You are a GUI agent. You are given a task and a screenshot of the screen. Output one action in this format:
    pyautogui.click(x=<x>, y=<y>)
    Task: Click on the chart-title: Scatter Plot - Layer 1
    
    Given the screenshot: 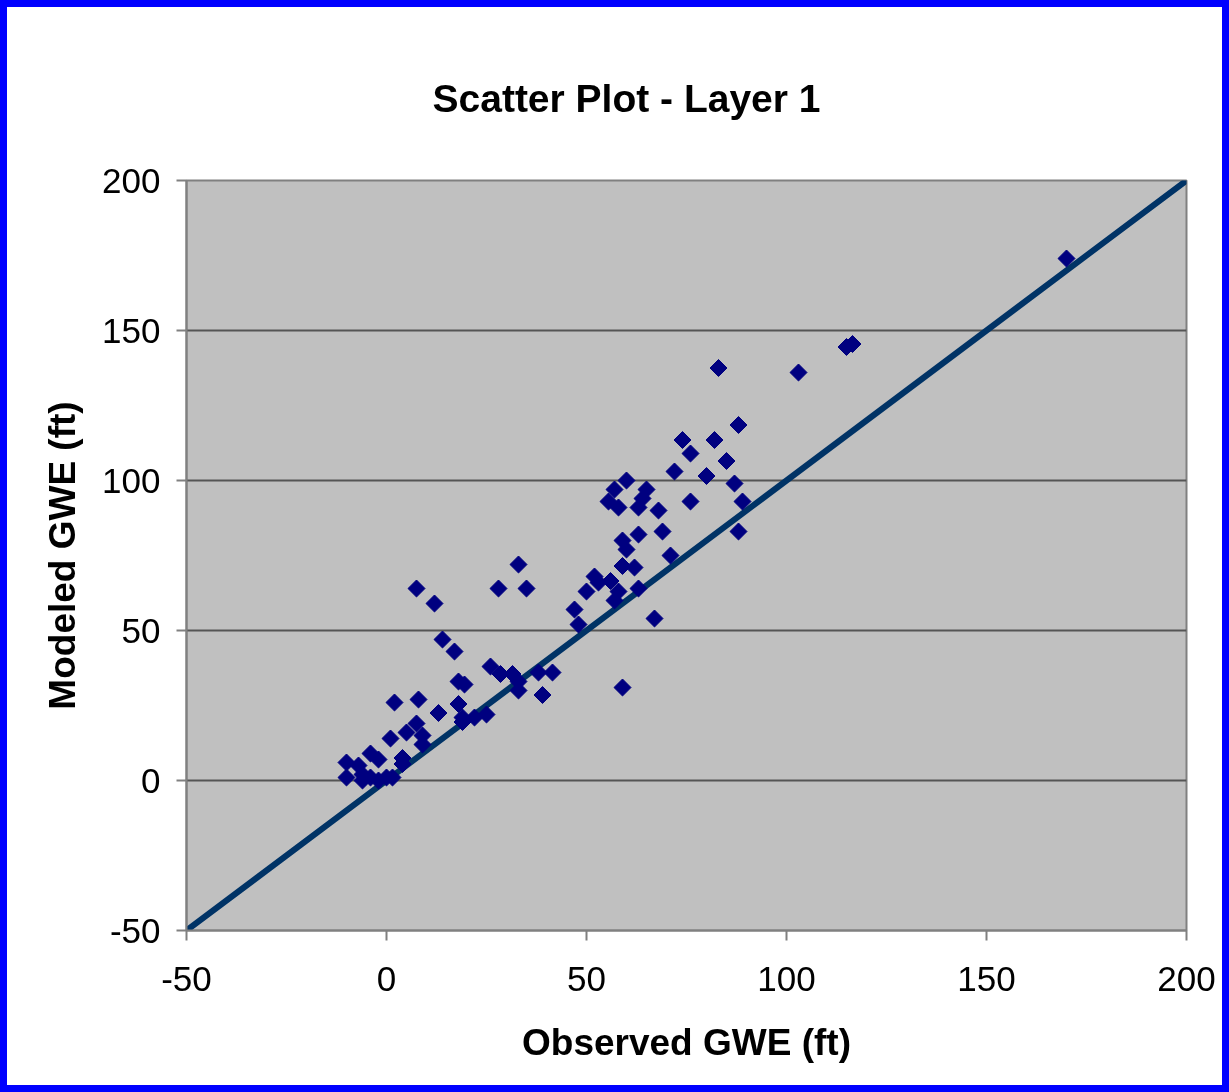 What is the action you would take?
    pyautogui.click(x=626, y=98)
    